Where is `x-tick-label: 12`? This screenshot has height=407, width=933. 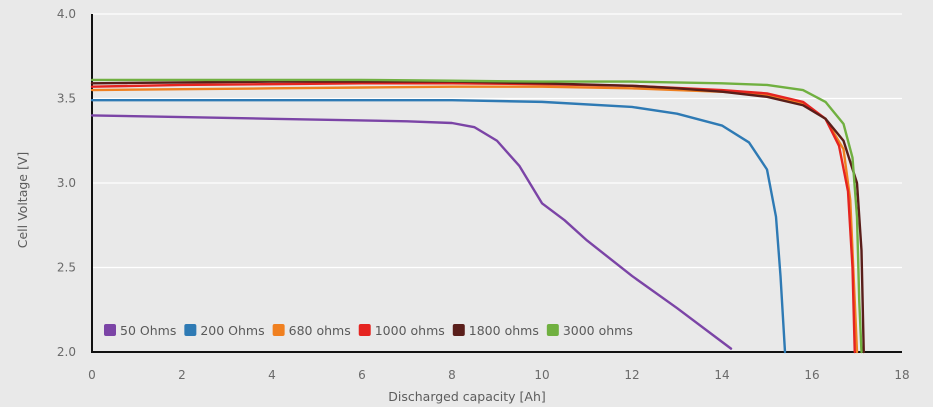 x-tick-label: 12 is located at coordinates (631, 375).